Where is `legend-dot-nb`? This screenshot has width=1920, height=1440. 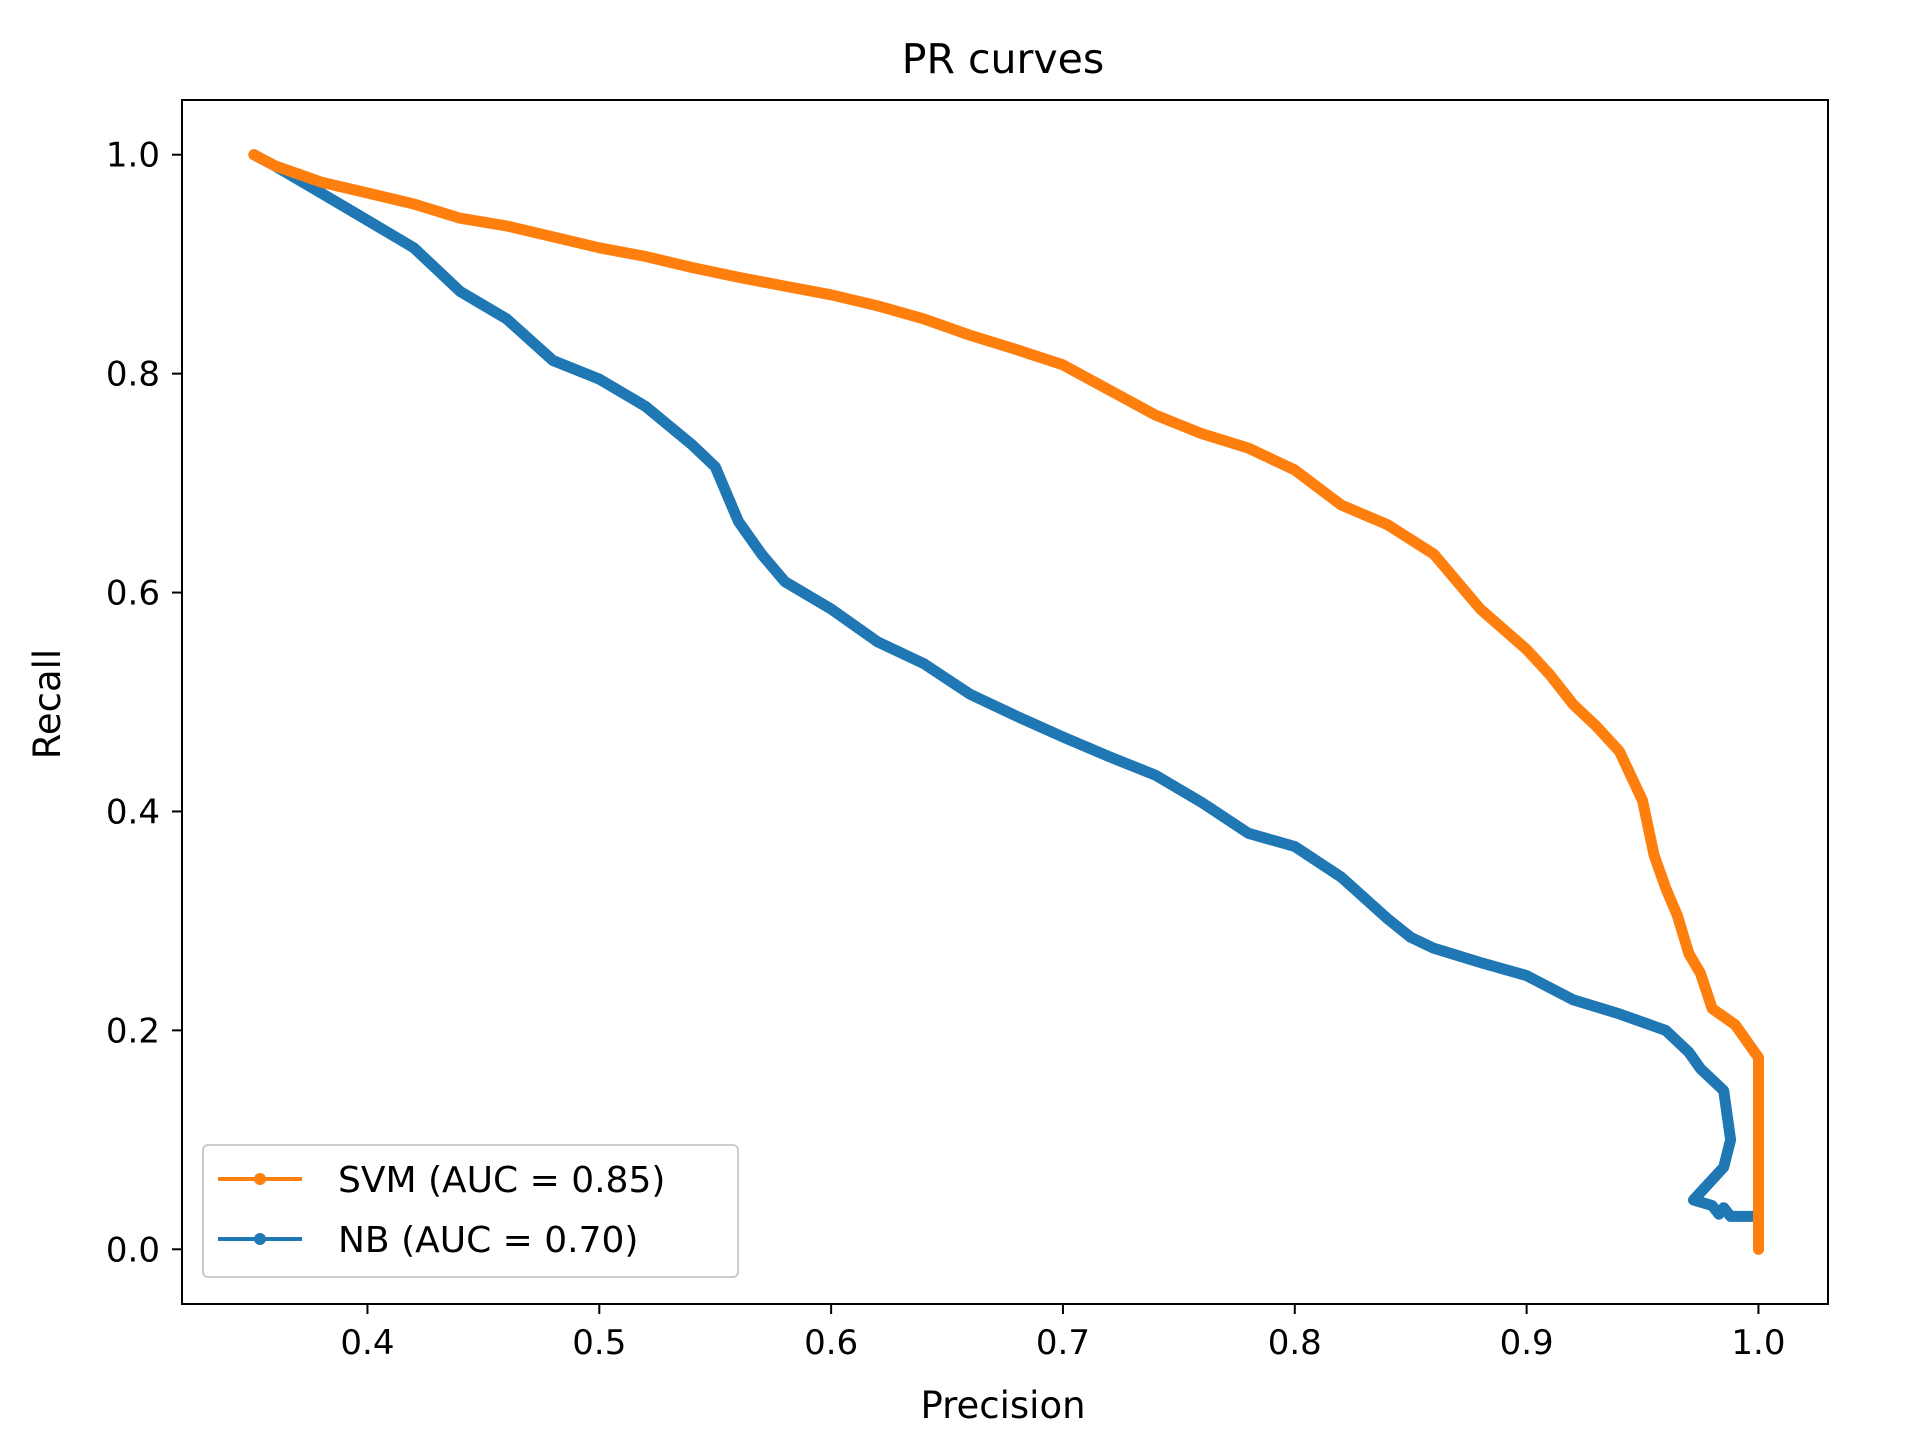 legend-dot-nb is located at coordinates (260, 1239).